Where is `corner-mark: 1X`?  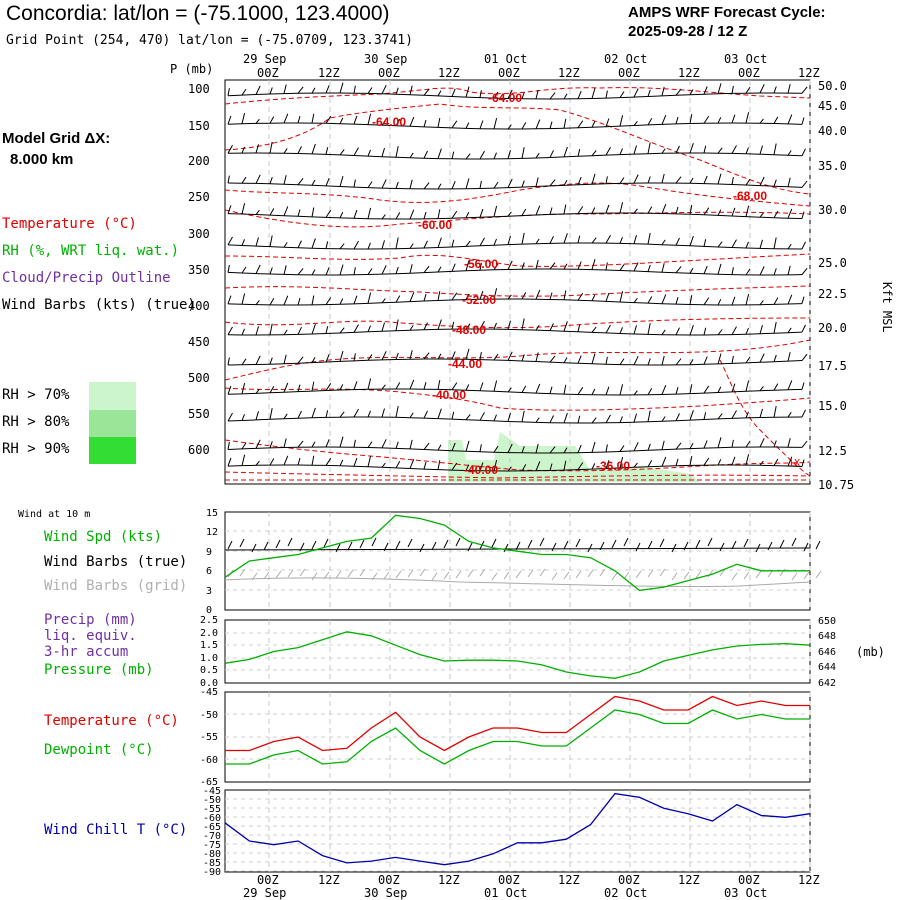
corner-mark: 1X is located at coordinates (794, 463).